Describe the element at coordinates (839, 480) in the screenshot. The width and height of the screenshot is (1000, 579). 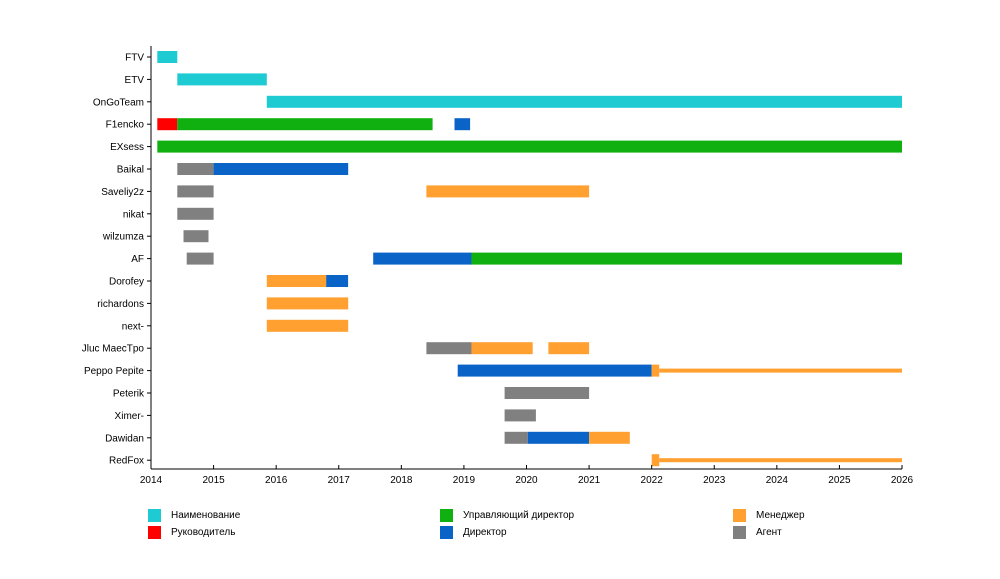
I see `x-tick-label: 2025` at that location.